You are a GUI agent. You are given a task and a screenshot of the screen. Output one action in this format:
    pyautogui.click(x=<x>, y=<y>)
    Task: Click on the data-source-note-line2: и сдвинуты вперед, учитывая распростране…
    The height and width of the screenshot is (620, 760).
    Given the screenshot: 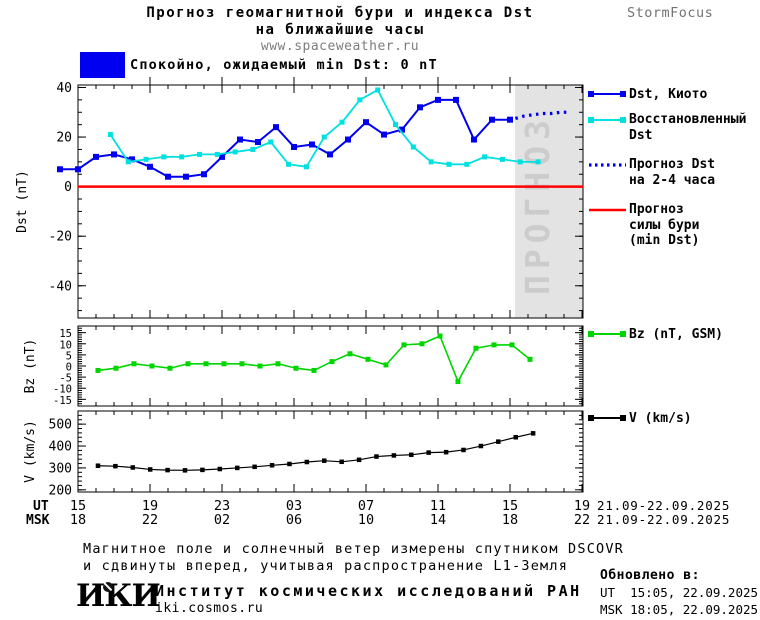 What is the action you would take?
    pyautogui.click(x=326, y=566)
    